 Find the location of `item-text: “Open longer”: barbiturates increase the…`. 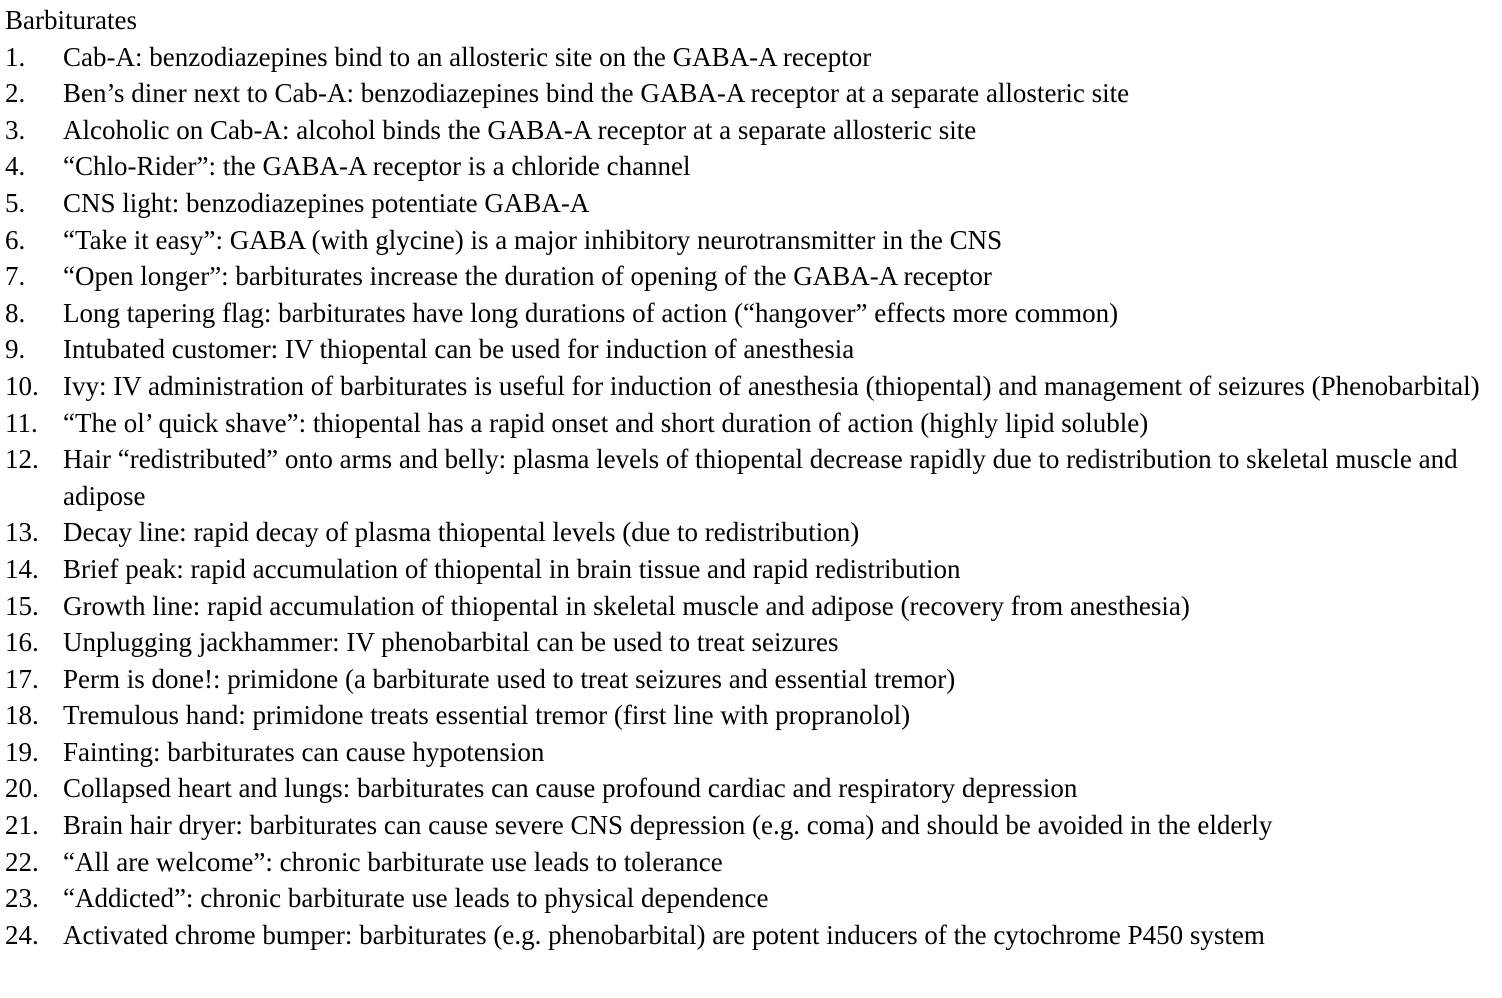

item-text: “Open longer”: barbiturates increase the… is located at coordinates (527, 276).